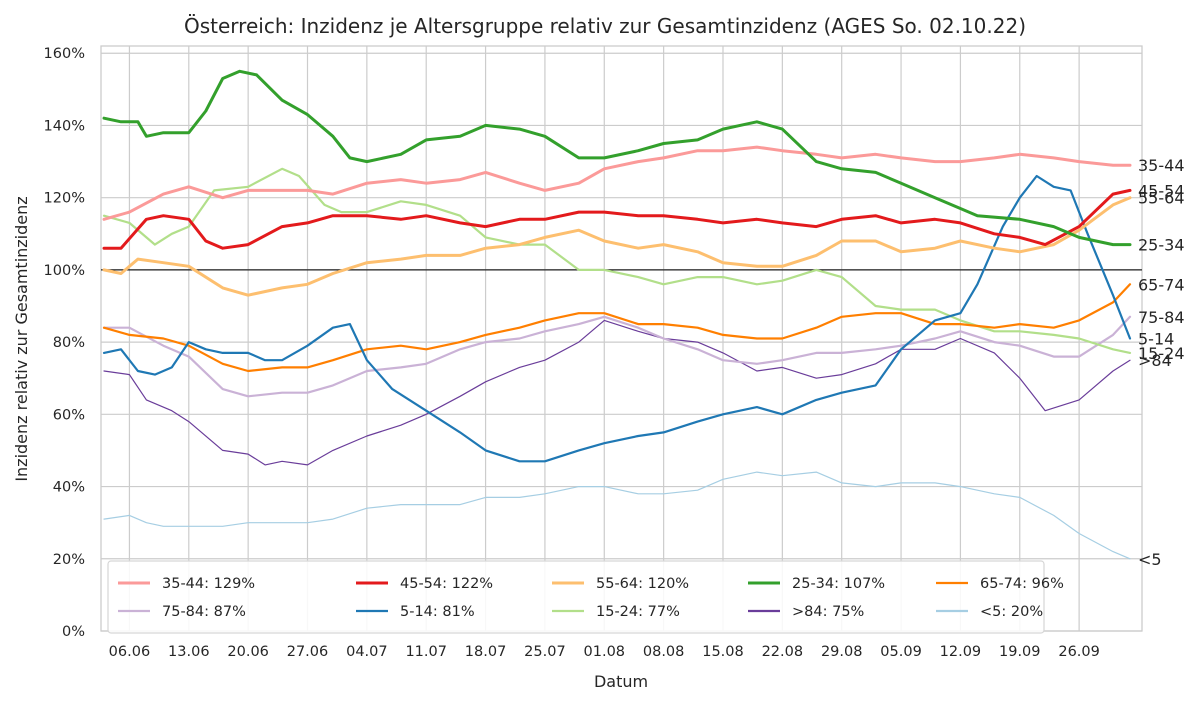 The image size is (1200, 703). Describe the element at coordinates (189, 652) in the screenshot. I see `x-tick-label: 13.06` at that location.